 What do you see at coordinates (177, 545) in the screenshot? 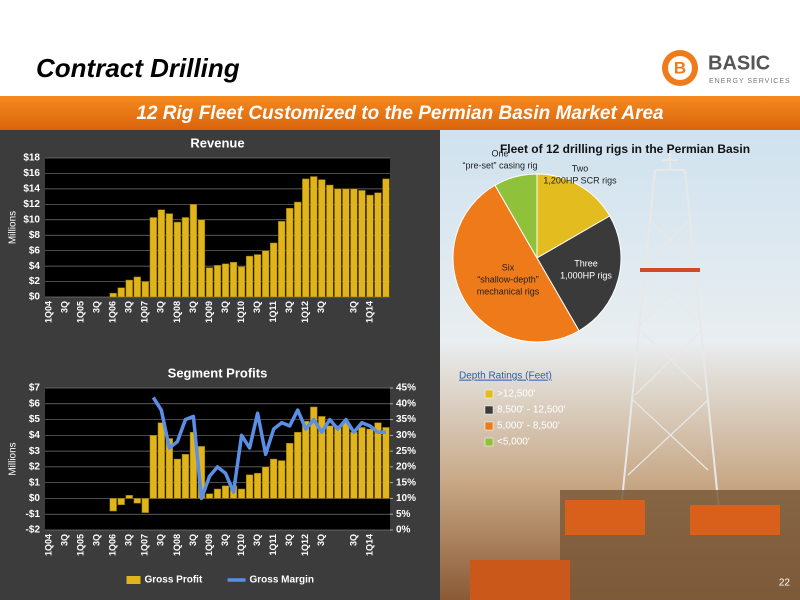
I see `x-tick-label: 1Q08` at bounding box center [177, 545].